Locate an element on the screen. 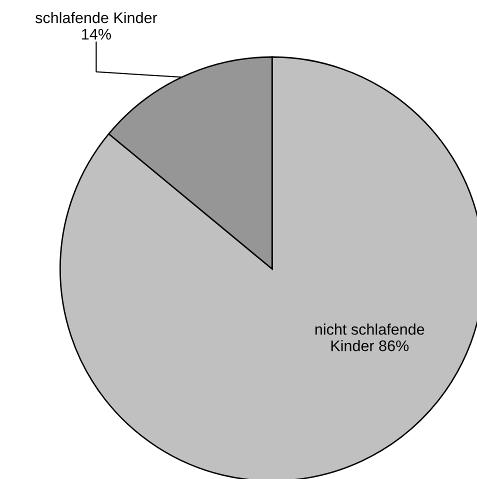 This screenshot has height=479, width=477. data-label: 14% is located at coordinates (96, 34).